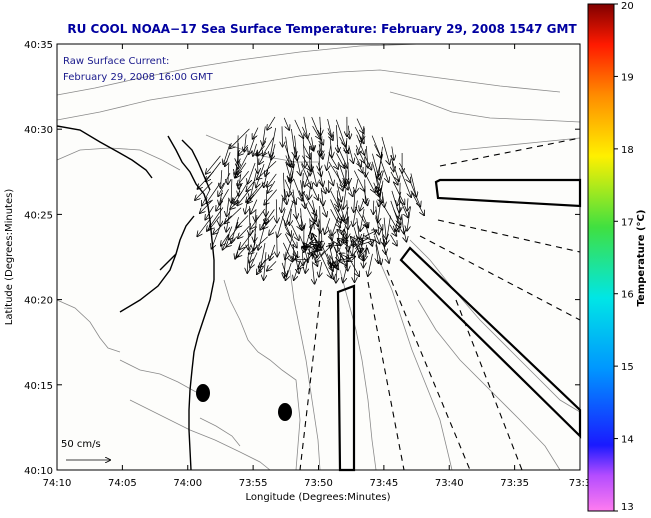 This screenshot has height=518, width=651. What do you see at coordinates (38, 301) in the screenshot?
I see `y-tick-label: 40:20` at bounding box center [38, 301].